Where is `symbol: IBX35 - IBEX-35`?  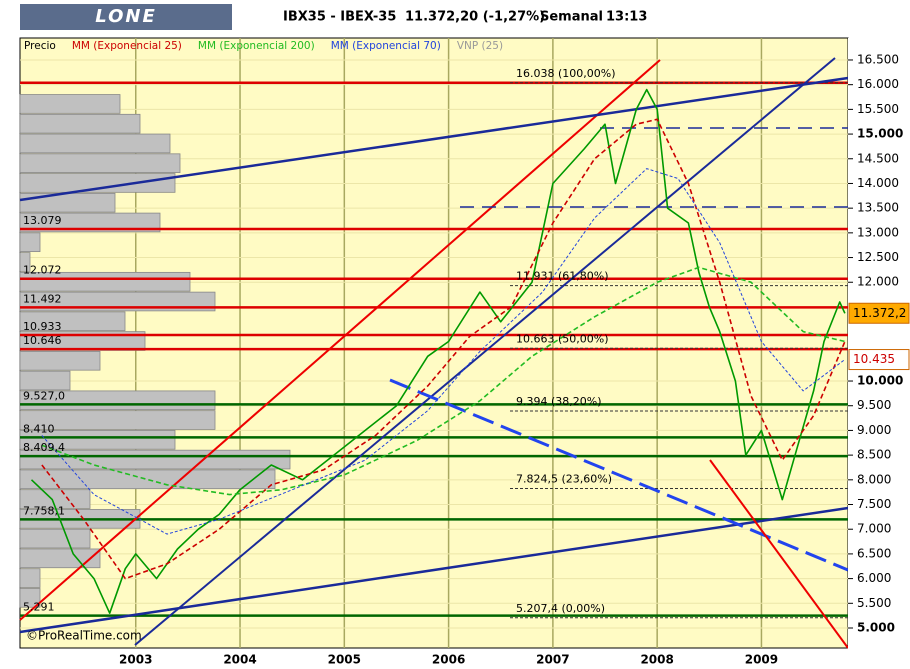 symbol: IBX35 - IBEX-35 is located at coordinates (339, 17).